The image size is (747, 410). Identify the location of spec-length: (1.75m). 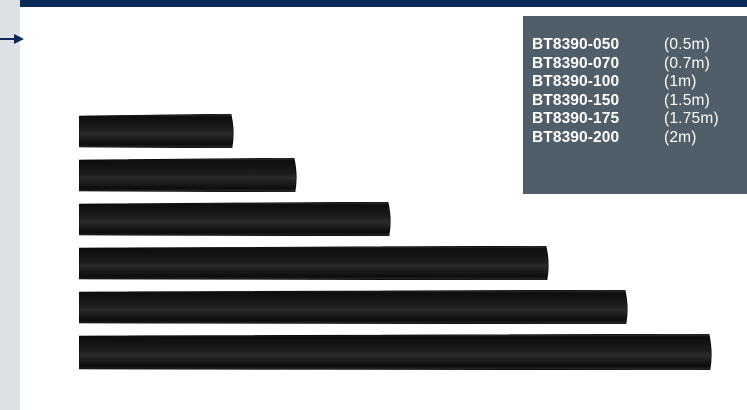
(691, 119).